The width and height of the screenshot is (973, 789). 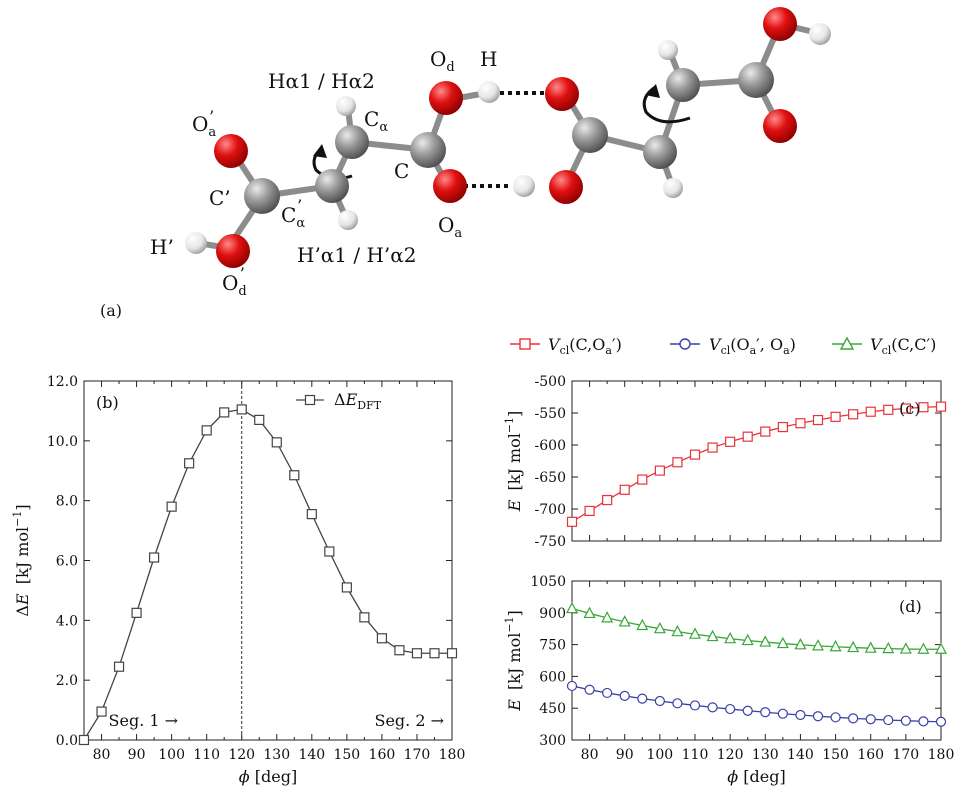 I want to click on legend-label-vcl-c-oa: Vcl(C,Oa′), so click(x=585, y=346).